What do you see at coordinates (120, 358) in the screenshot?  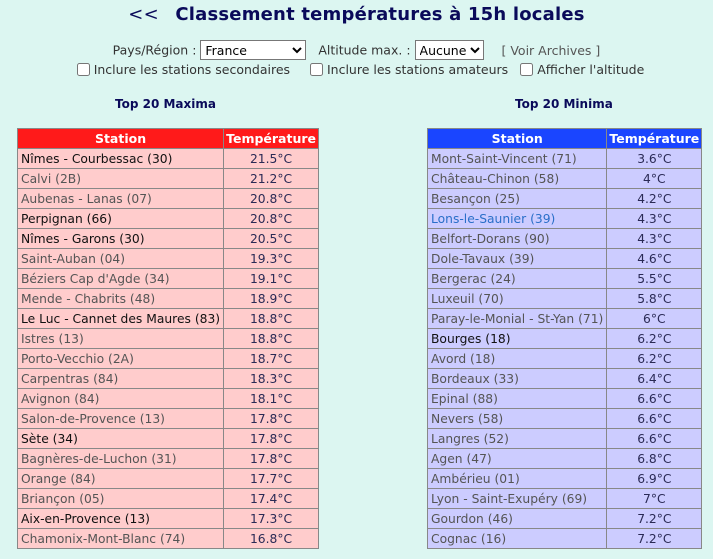 I see `station-name: Porto-Vecchio (2A)` at bounding box center [120, 358].